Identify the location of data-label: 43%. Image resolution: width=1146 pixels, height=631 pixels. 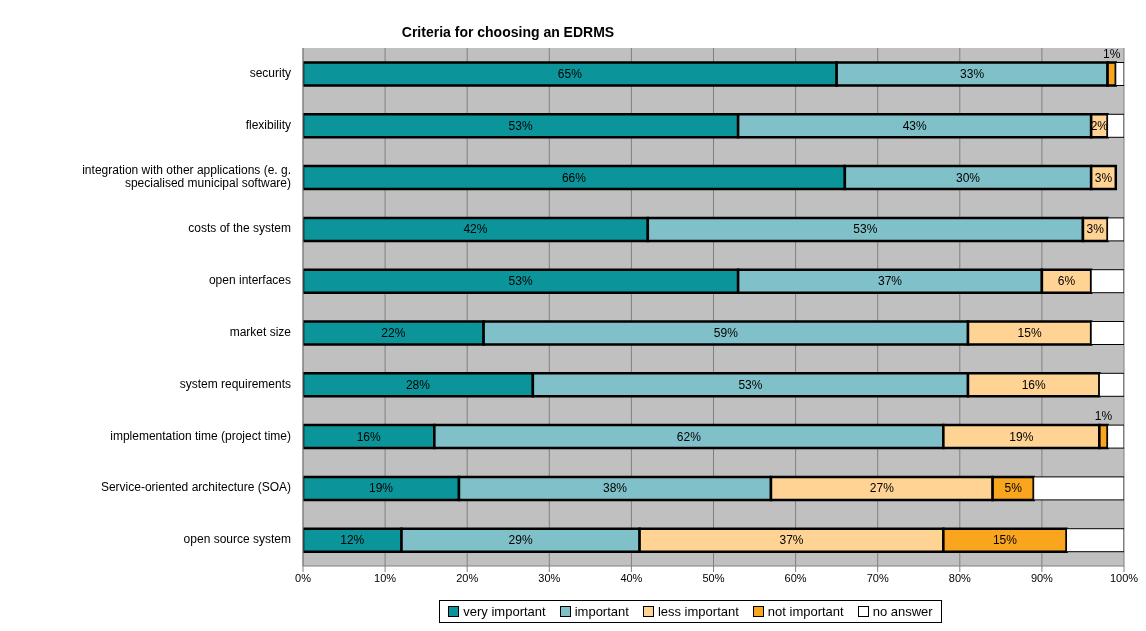
(914, 125).